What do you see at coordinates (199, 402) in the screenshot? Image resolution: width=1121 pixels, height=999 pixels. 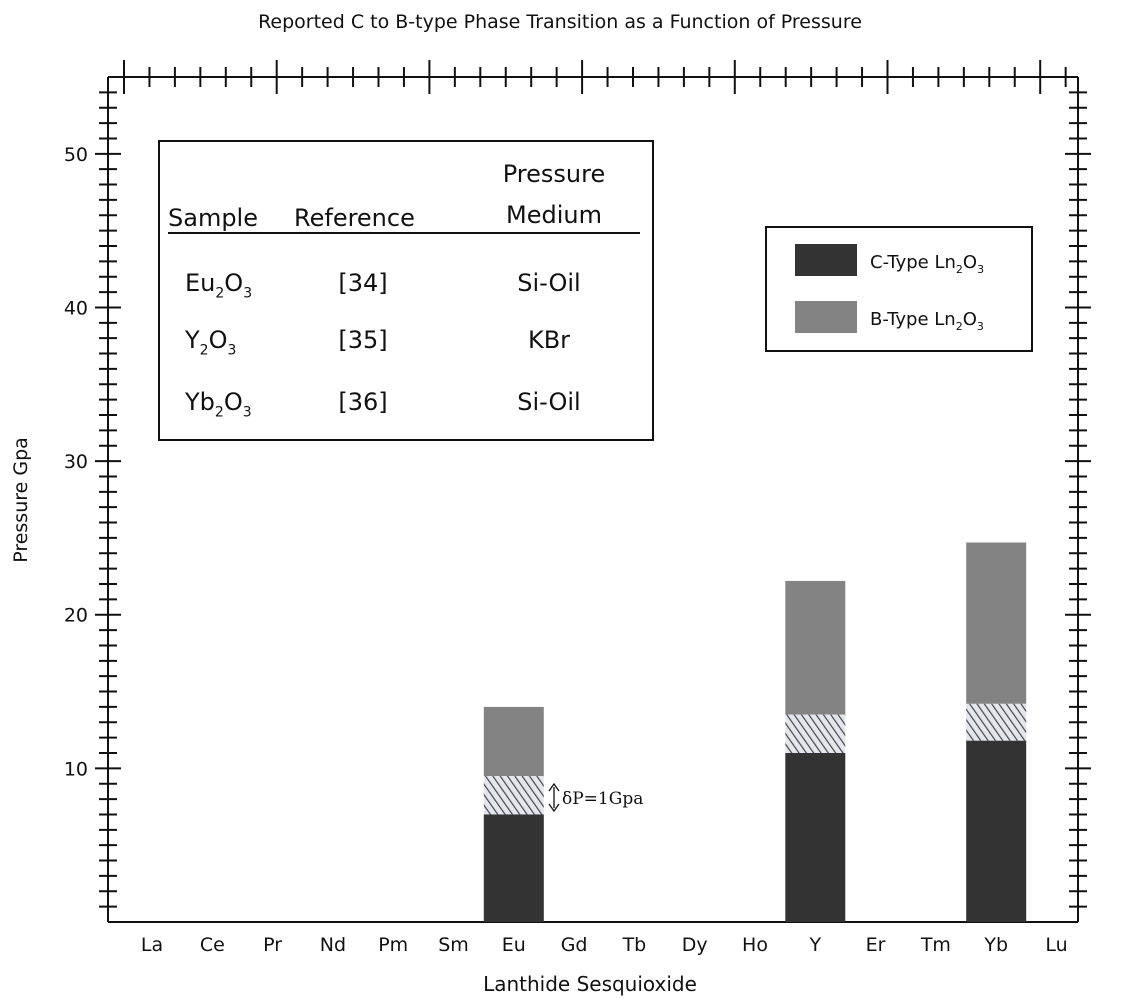 I see `formula-part: Yb` at bounding box center [199, 402].